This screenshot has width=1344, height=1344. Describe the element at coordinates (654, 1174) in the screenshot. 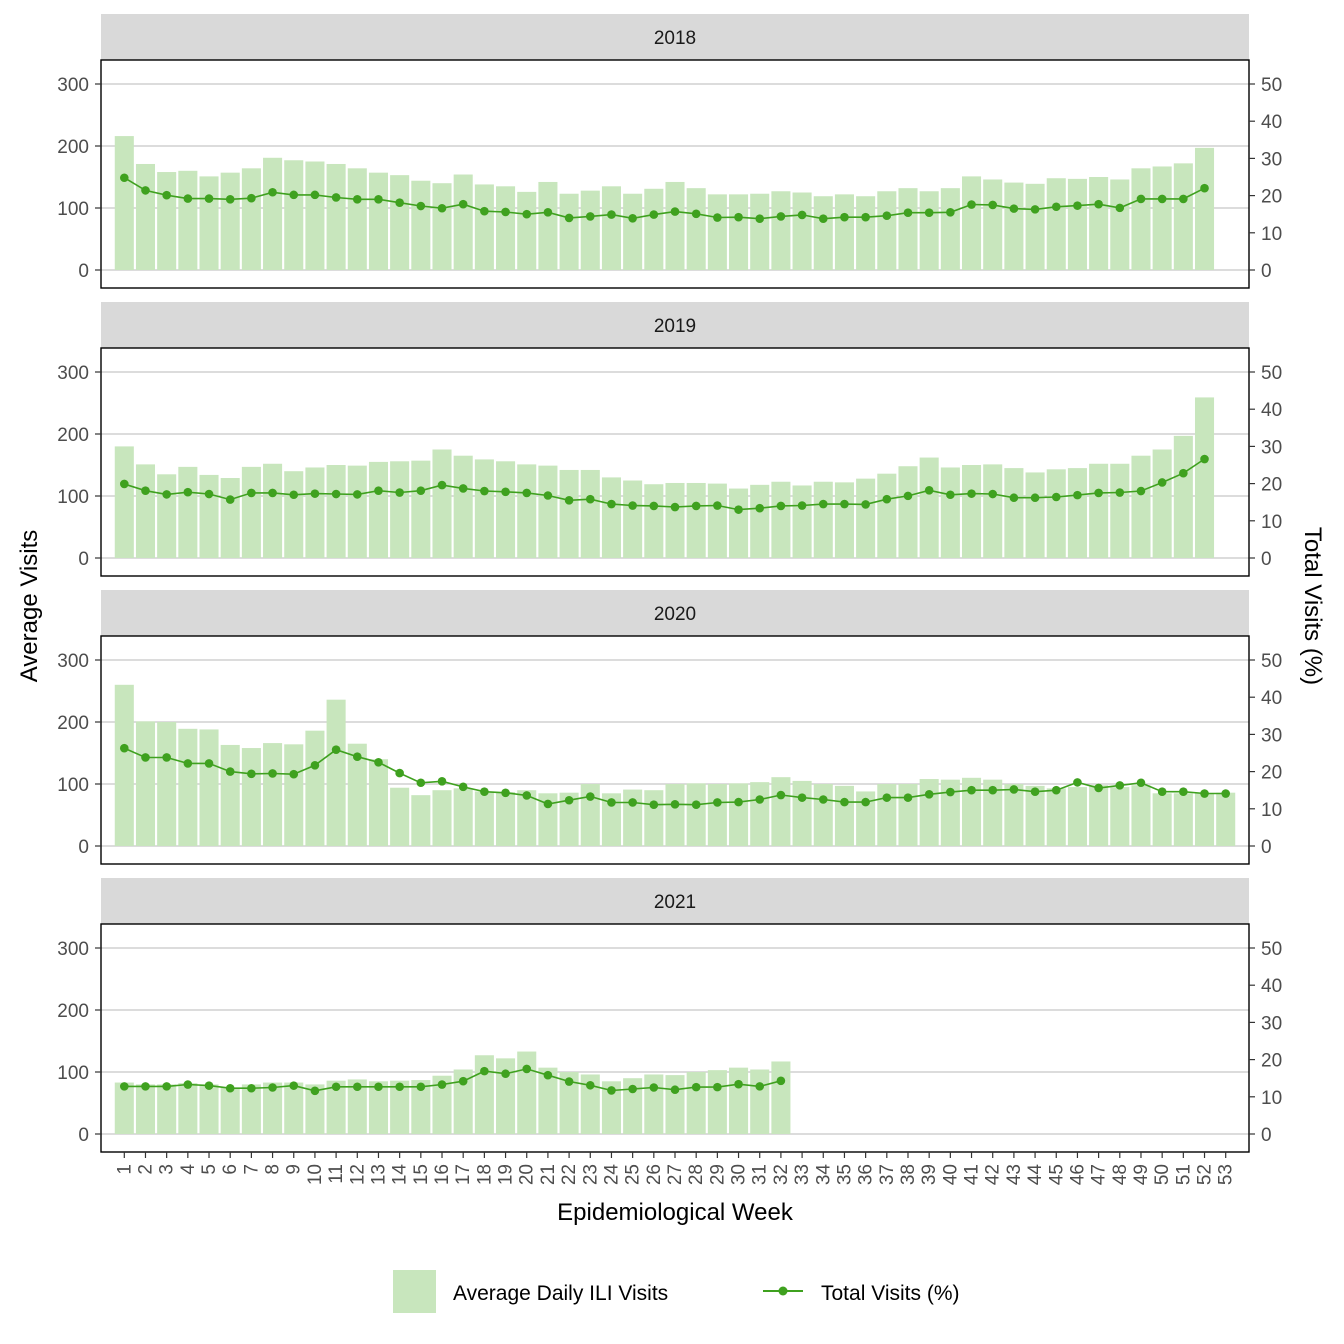

I see `x-tick-label-week-26: 26` at that location.